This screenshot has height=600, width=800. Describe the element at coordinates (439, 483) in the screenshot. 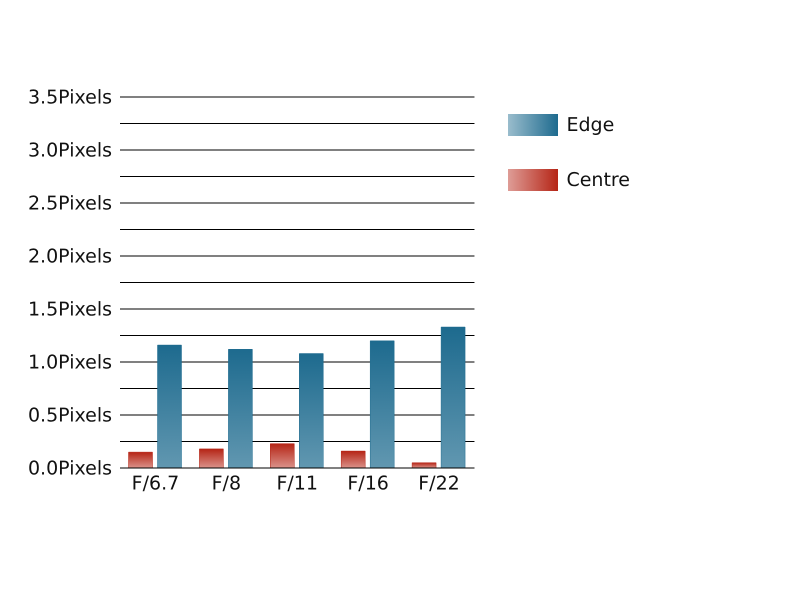

I see `x-tick-label: F/22` at that location.